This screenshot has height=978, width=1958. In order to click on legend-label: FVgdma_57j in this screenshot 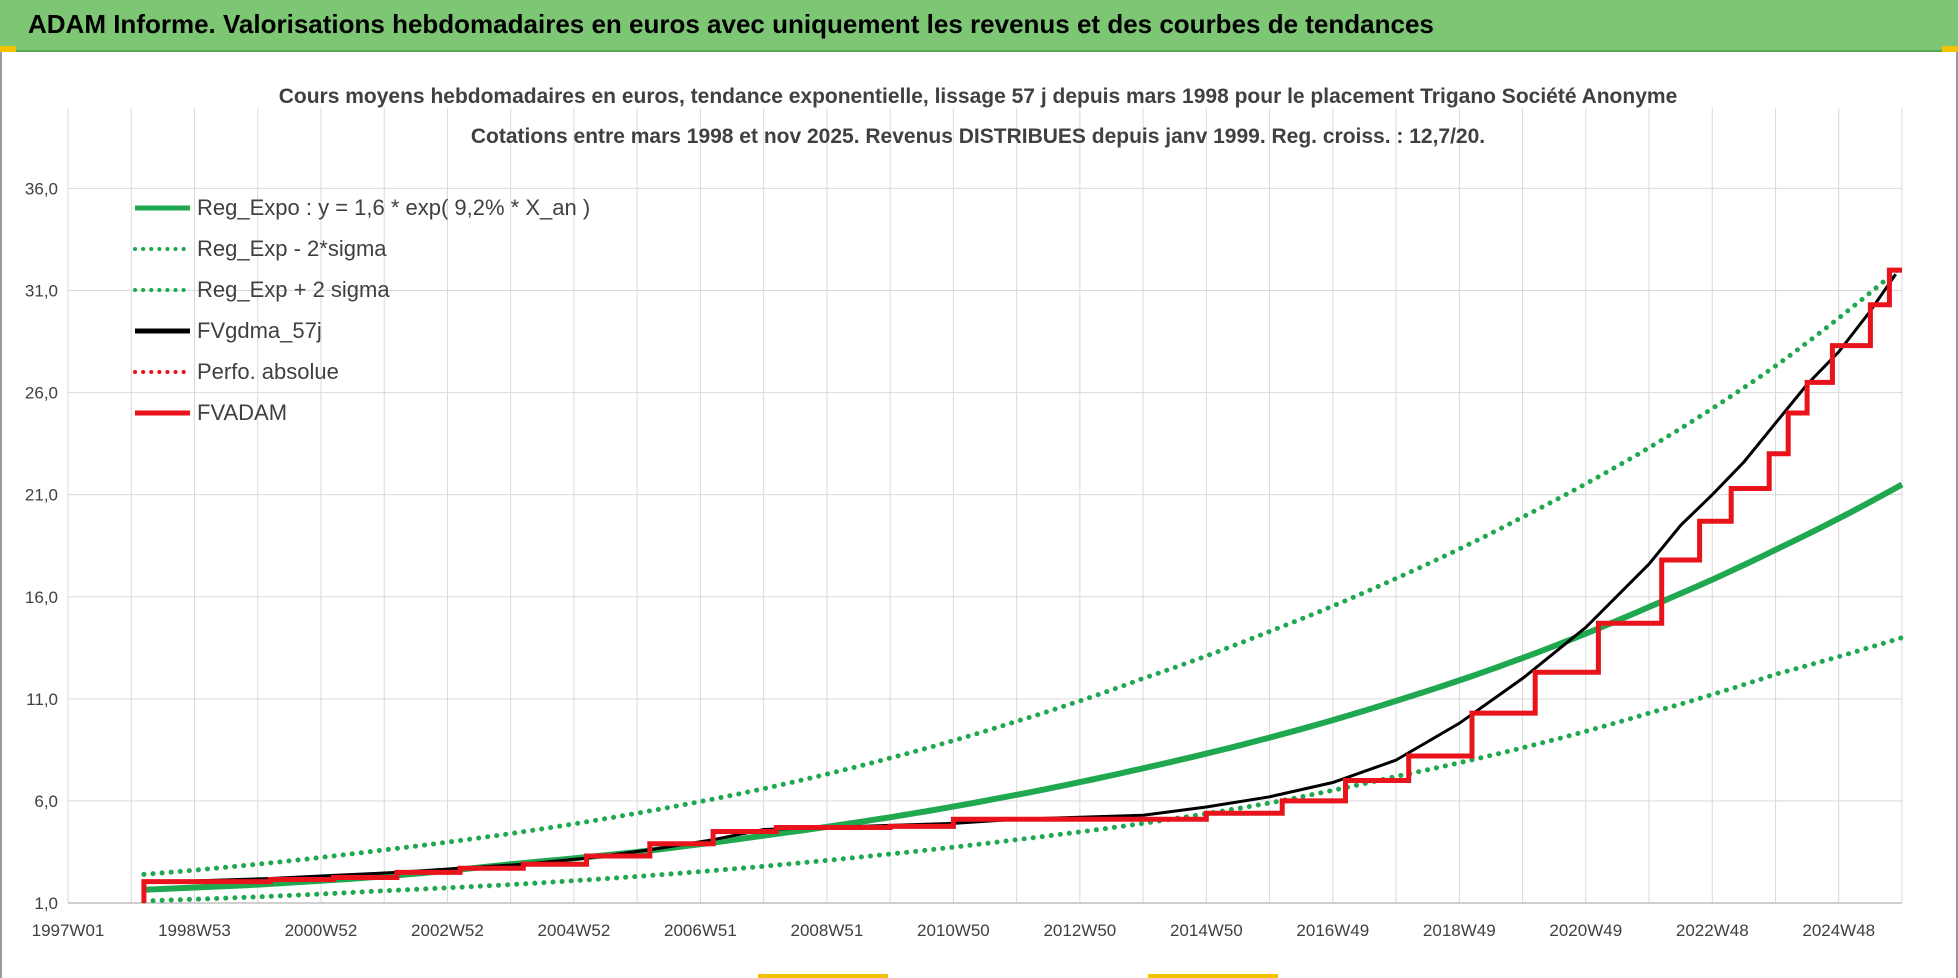, I will do `click(259, 330)`.